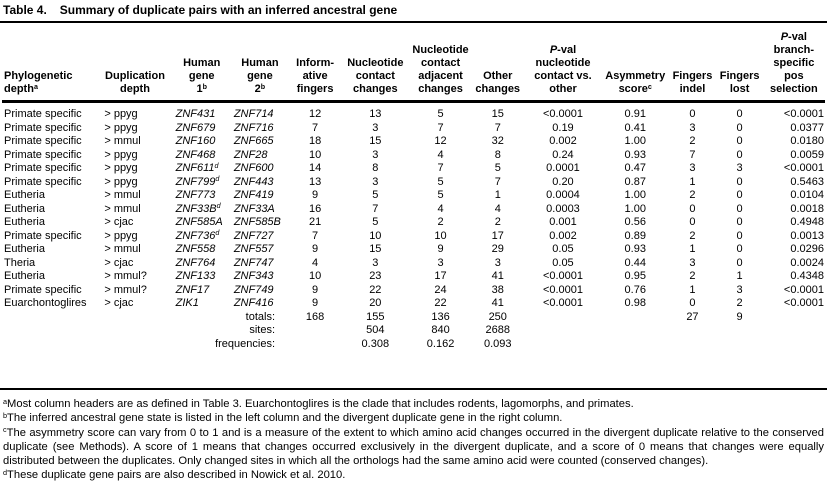 Image resolution: width=827 pixels, height=498 pixels. Describe the element at coordinates (440, 141) in the screenshot. I see `nucleotide-contact-adjacent-changes-cell: 12` at that location.